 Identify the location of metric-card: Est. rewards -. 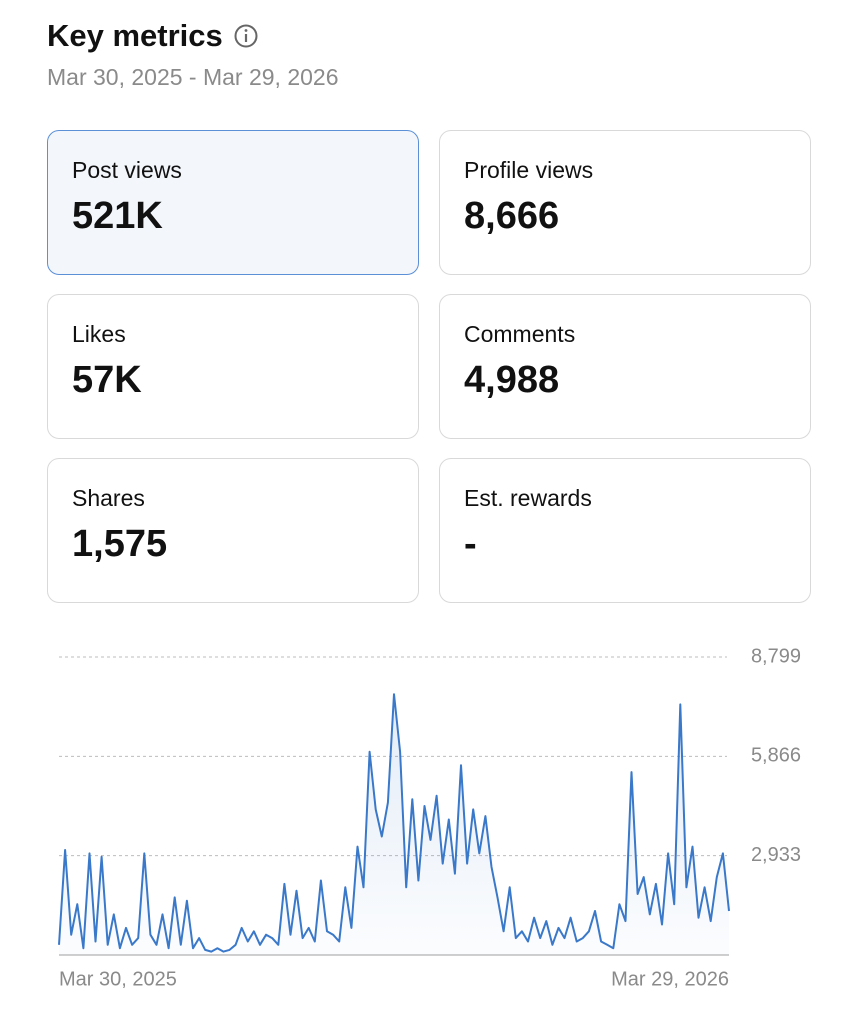
(625, 530).